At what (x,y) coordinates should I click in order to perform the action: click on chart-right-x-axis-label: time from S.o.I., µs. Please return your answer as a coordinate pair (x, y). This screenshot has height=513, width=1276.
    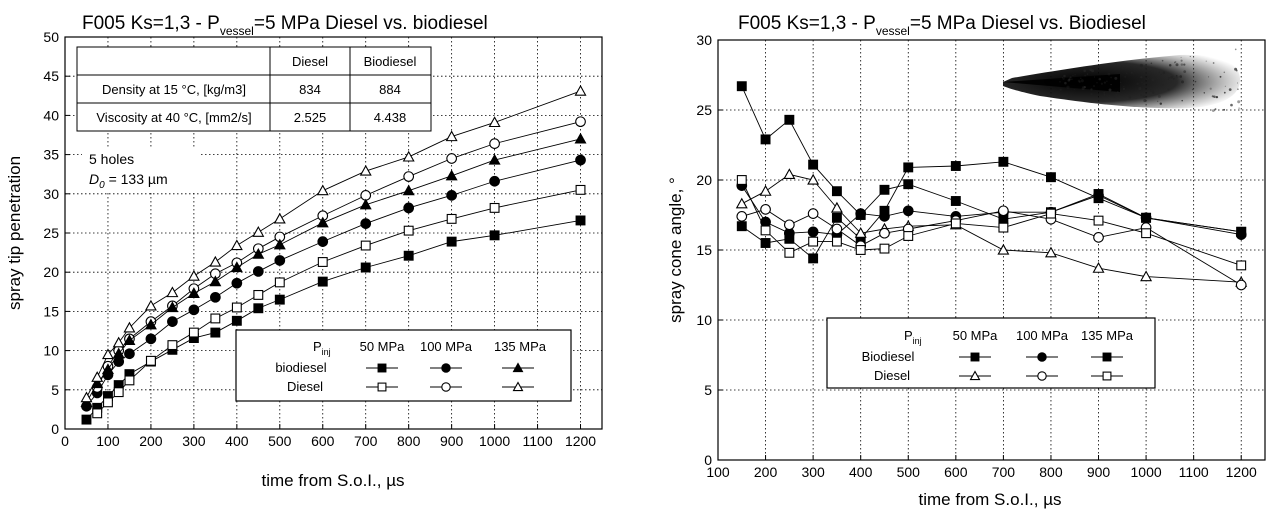
    Looking at the image, I should click on (990, 499).